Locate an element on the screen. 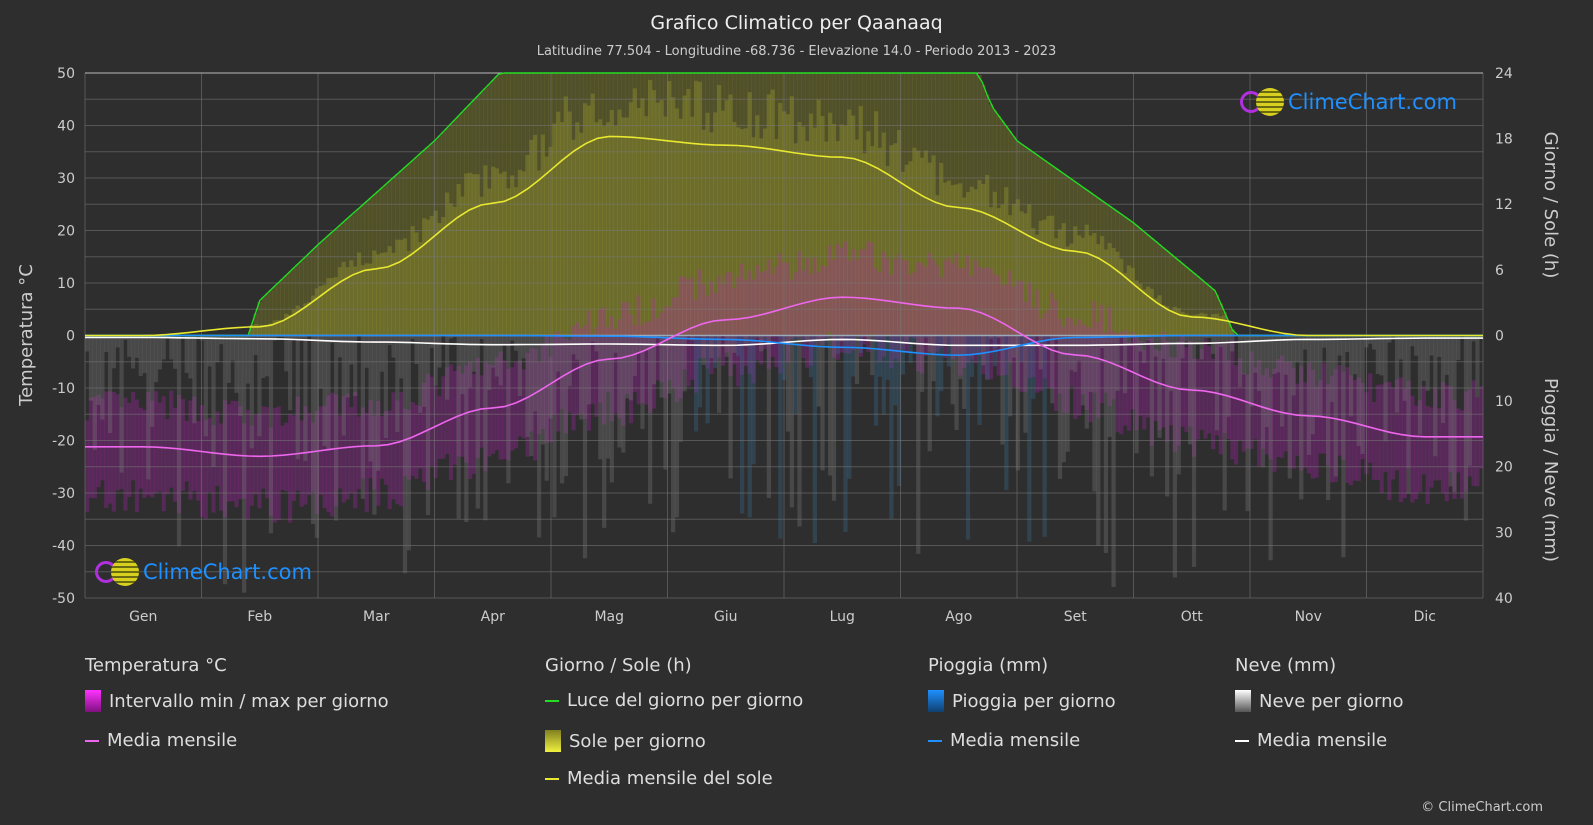 Image resolution: width=1593 pixels, height=825 pixels. left-tick-label: -20 is located at coordinates (63, 442).